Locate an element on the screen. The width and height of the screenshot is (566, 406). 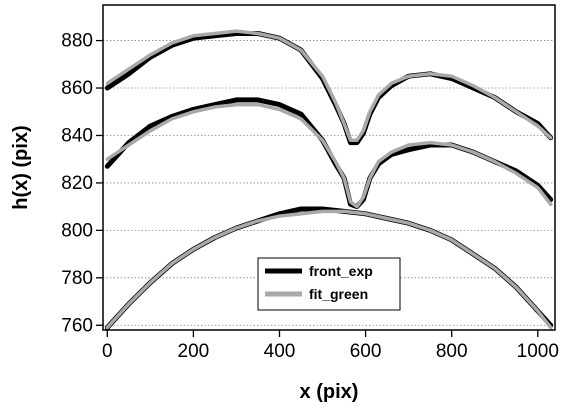
x-tick-label: 400 is located at coordinates (280, 351).